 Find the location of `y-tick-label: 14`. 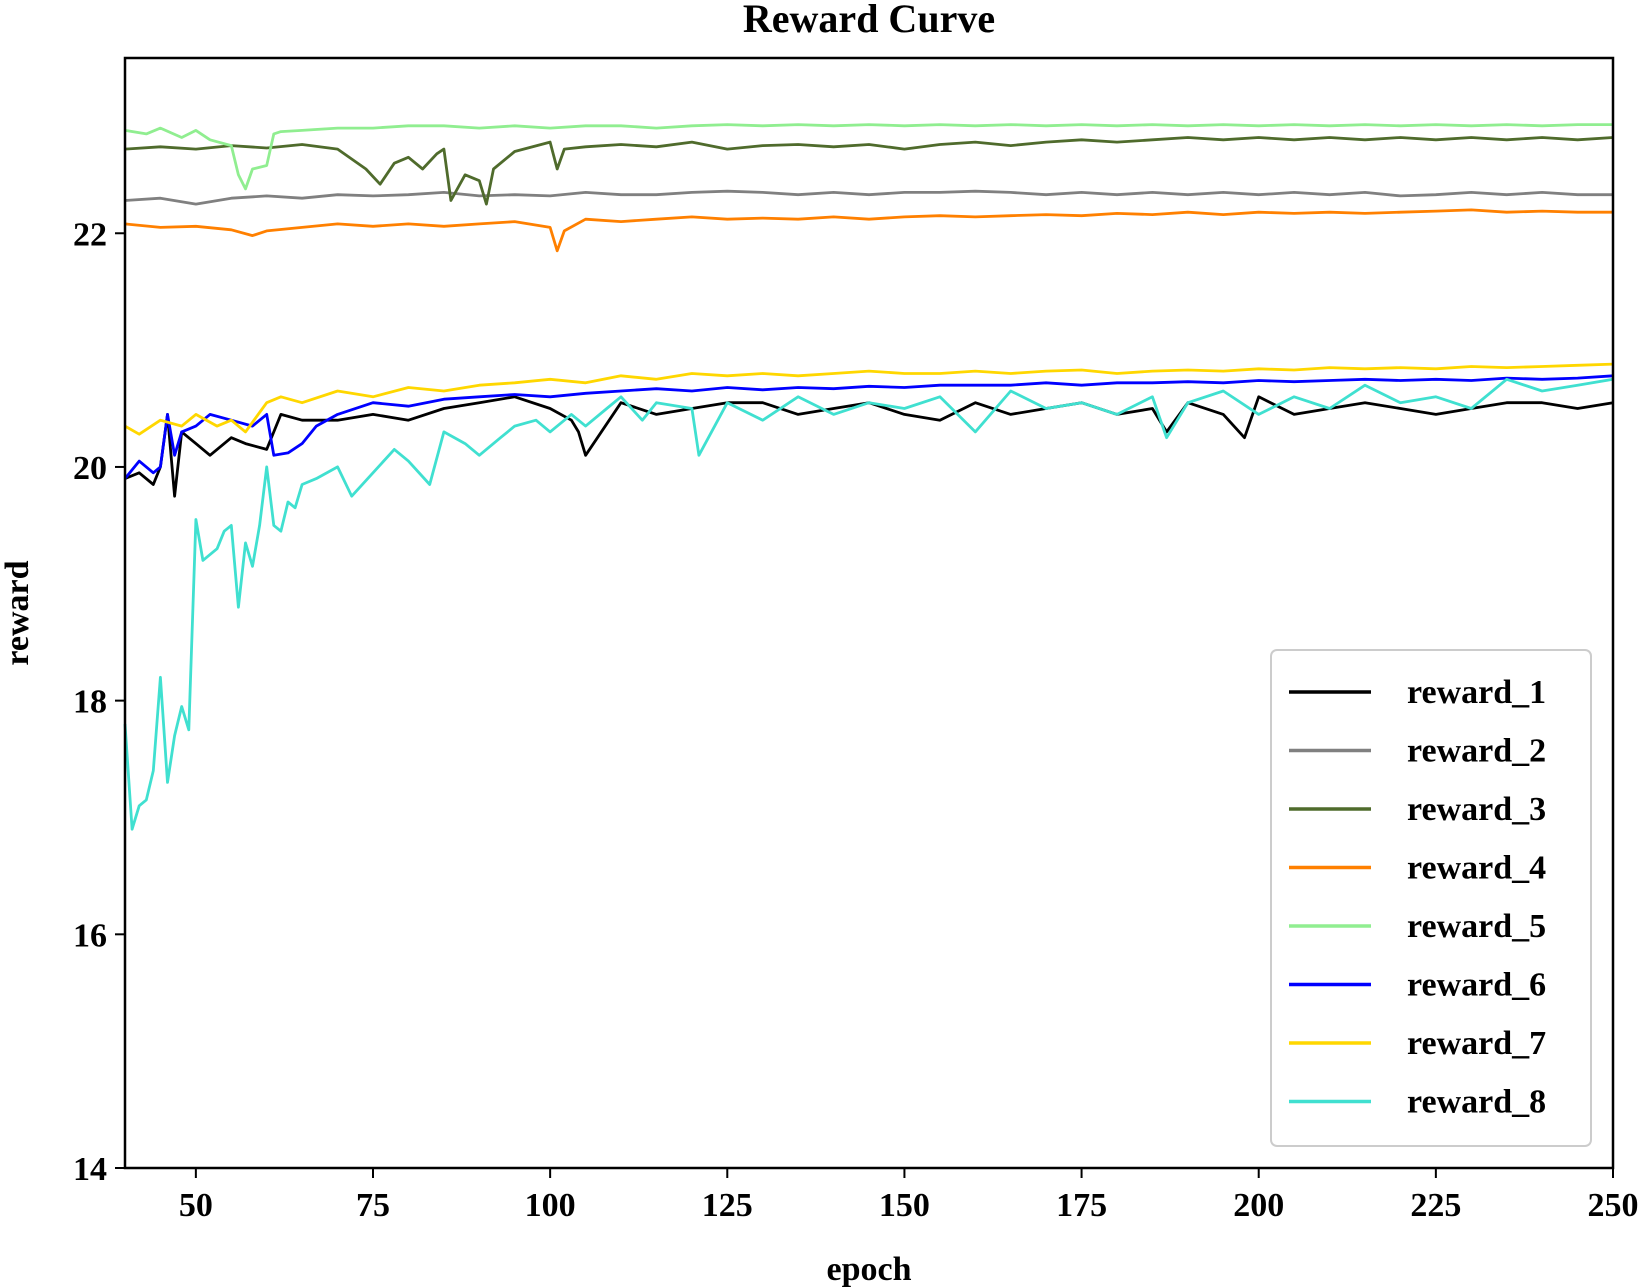

y-tick-label: 14 is located at coordinates (90, 1169).